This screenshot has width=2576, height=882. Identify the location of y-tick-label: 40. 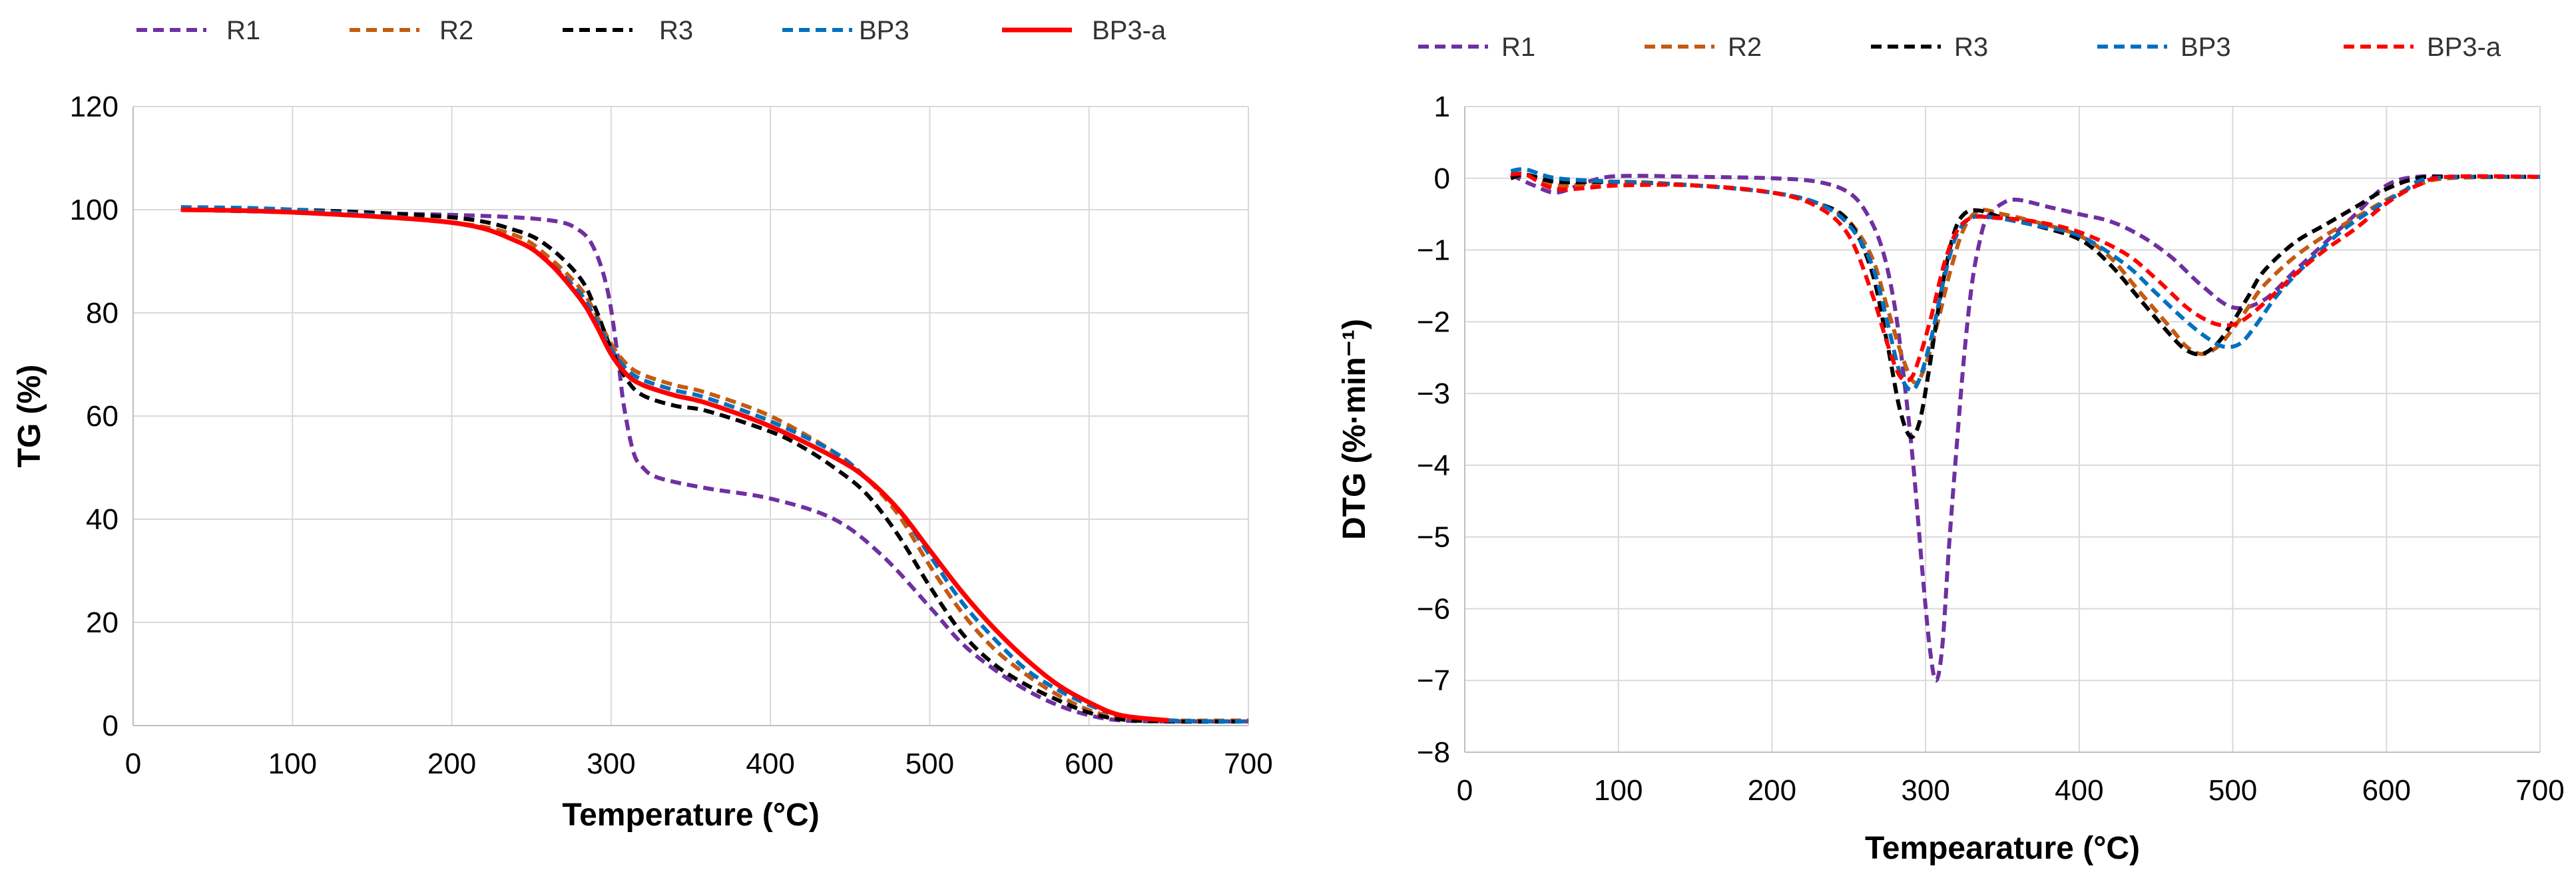
(103, 519).